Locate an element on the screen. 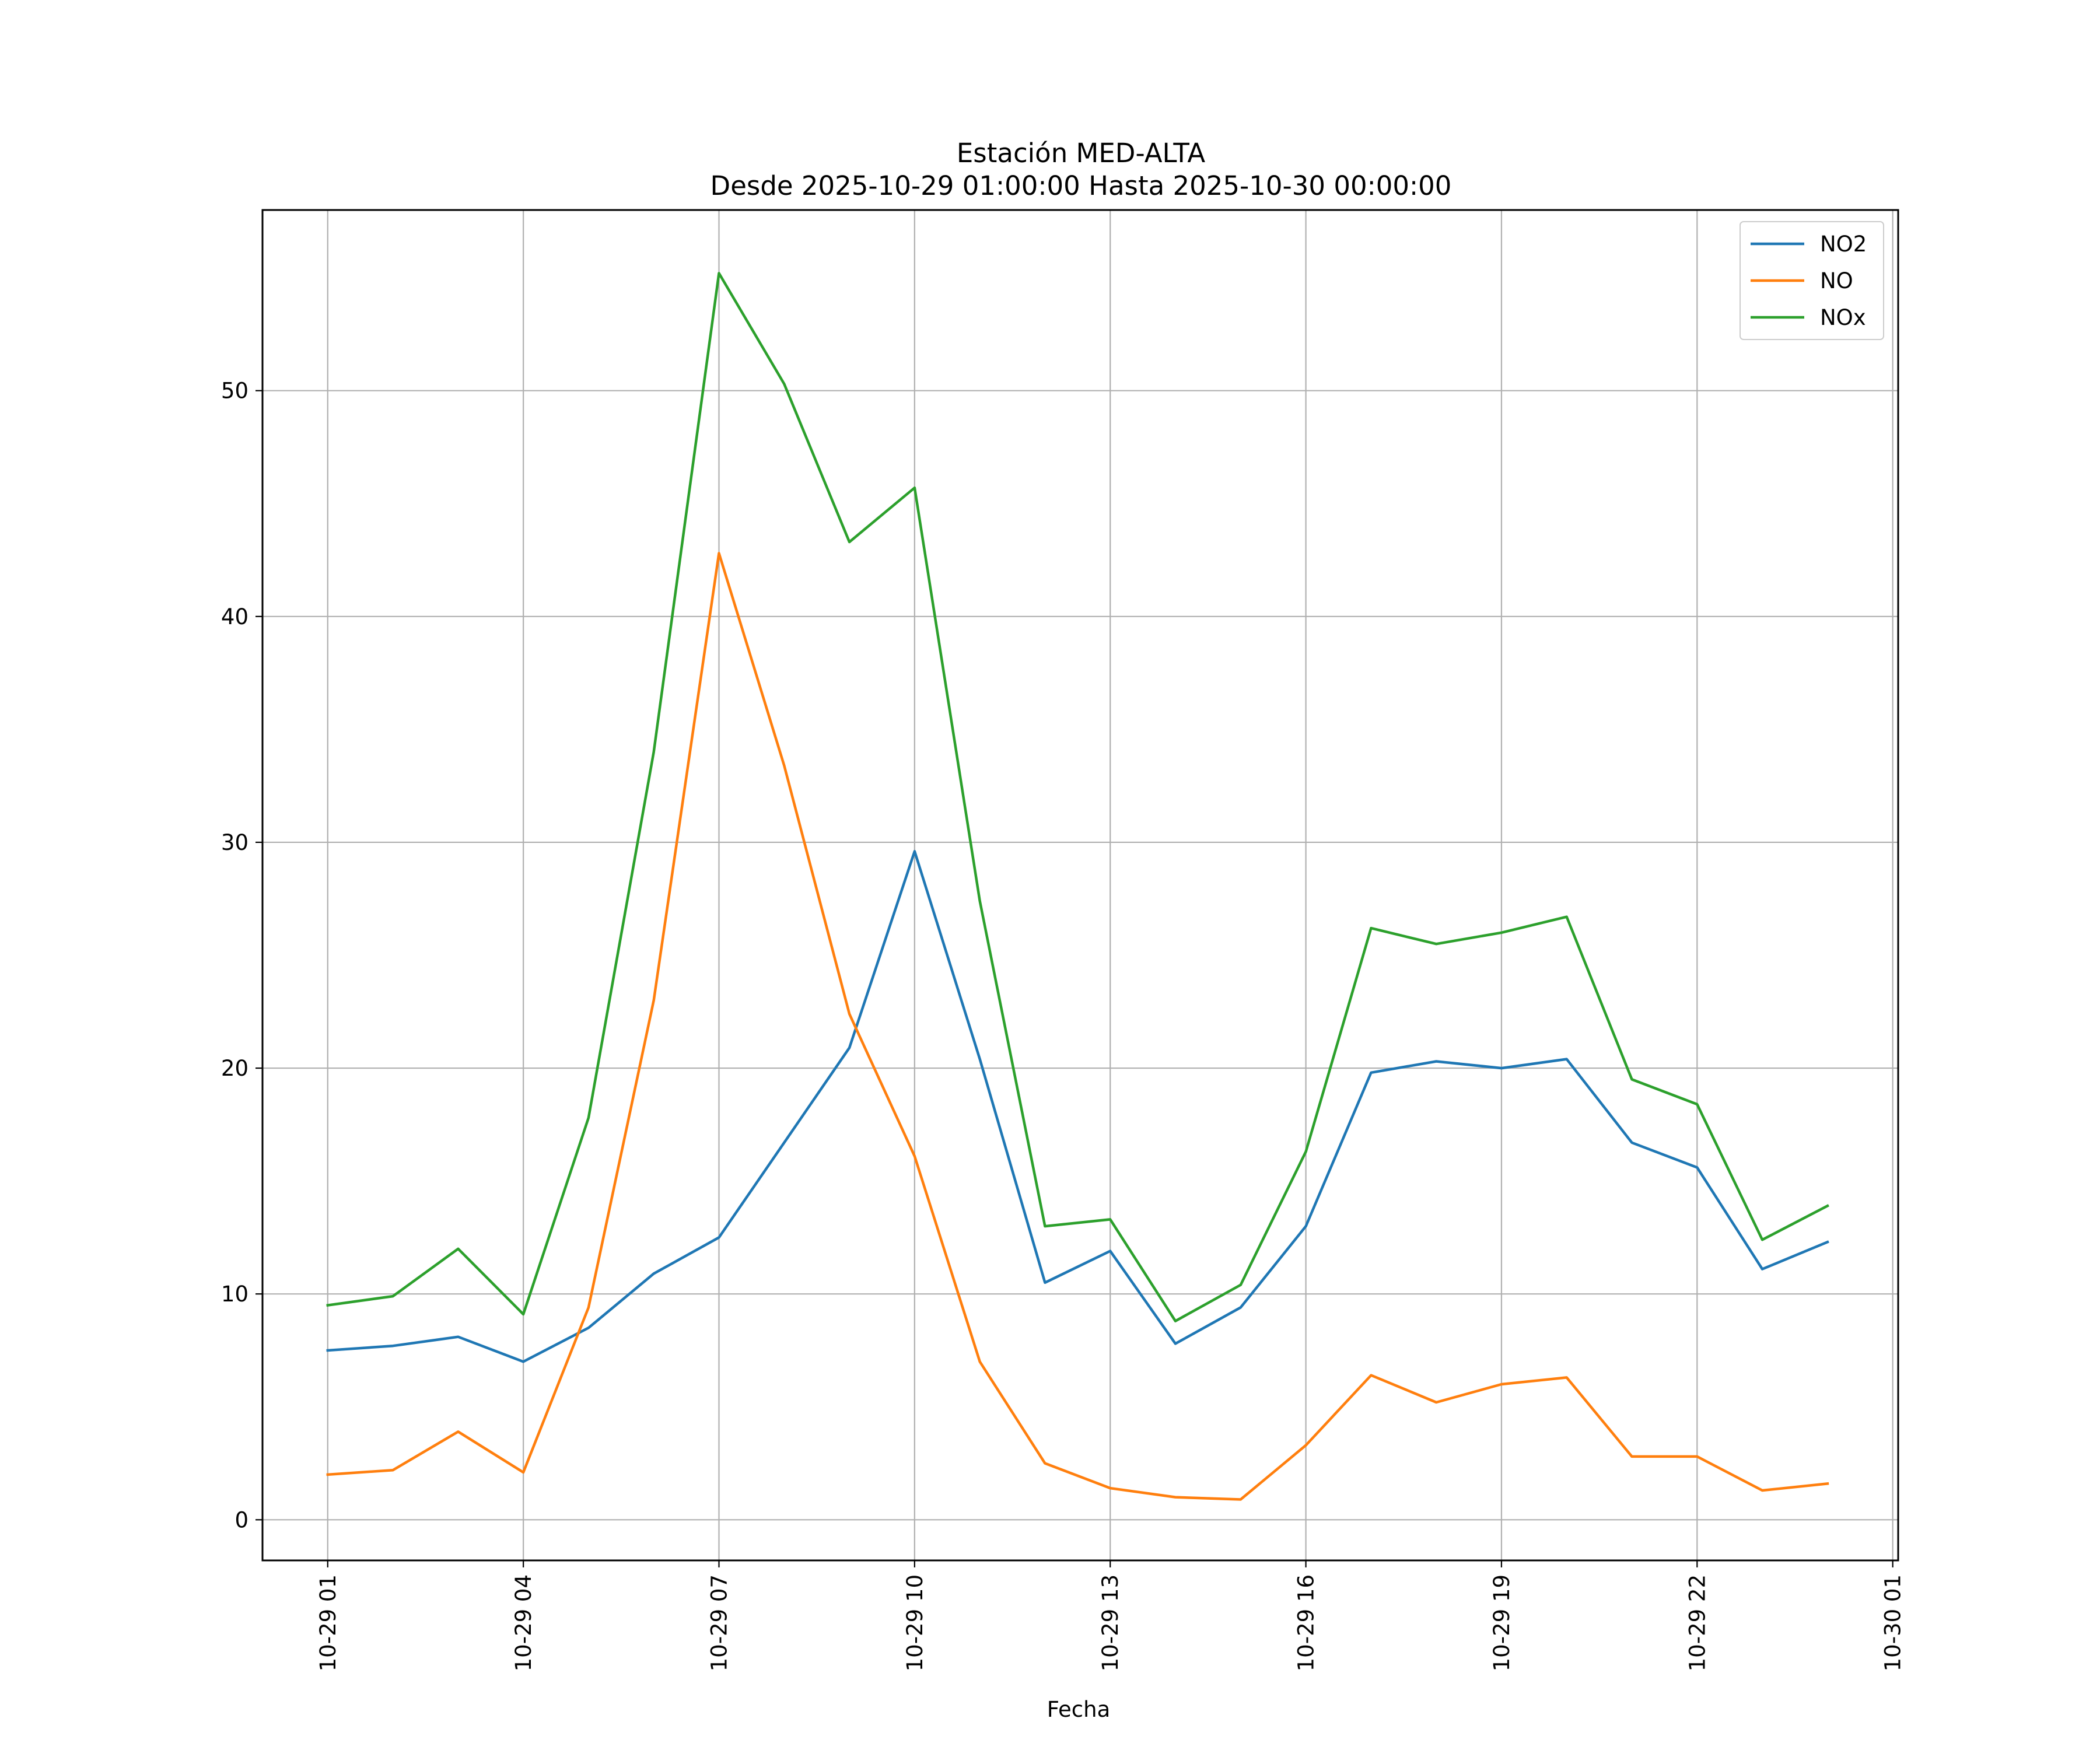 This screenshot has height=1750, width=2100. y-tick-label: 10 is located at coordinates (235, 1294).